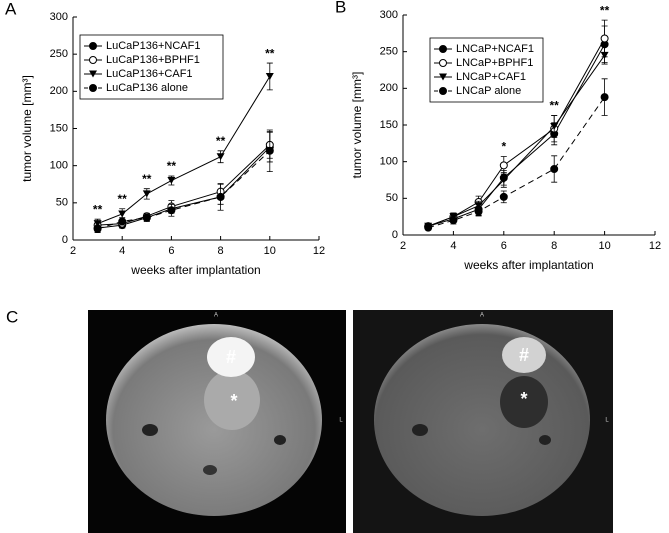 The height and width of the screenshot is (533, 669). I want to click on legend-label: LNCaP+CAF1, so click(491, 77).